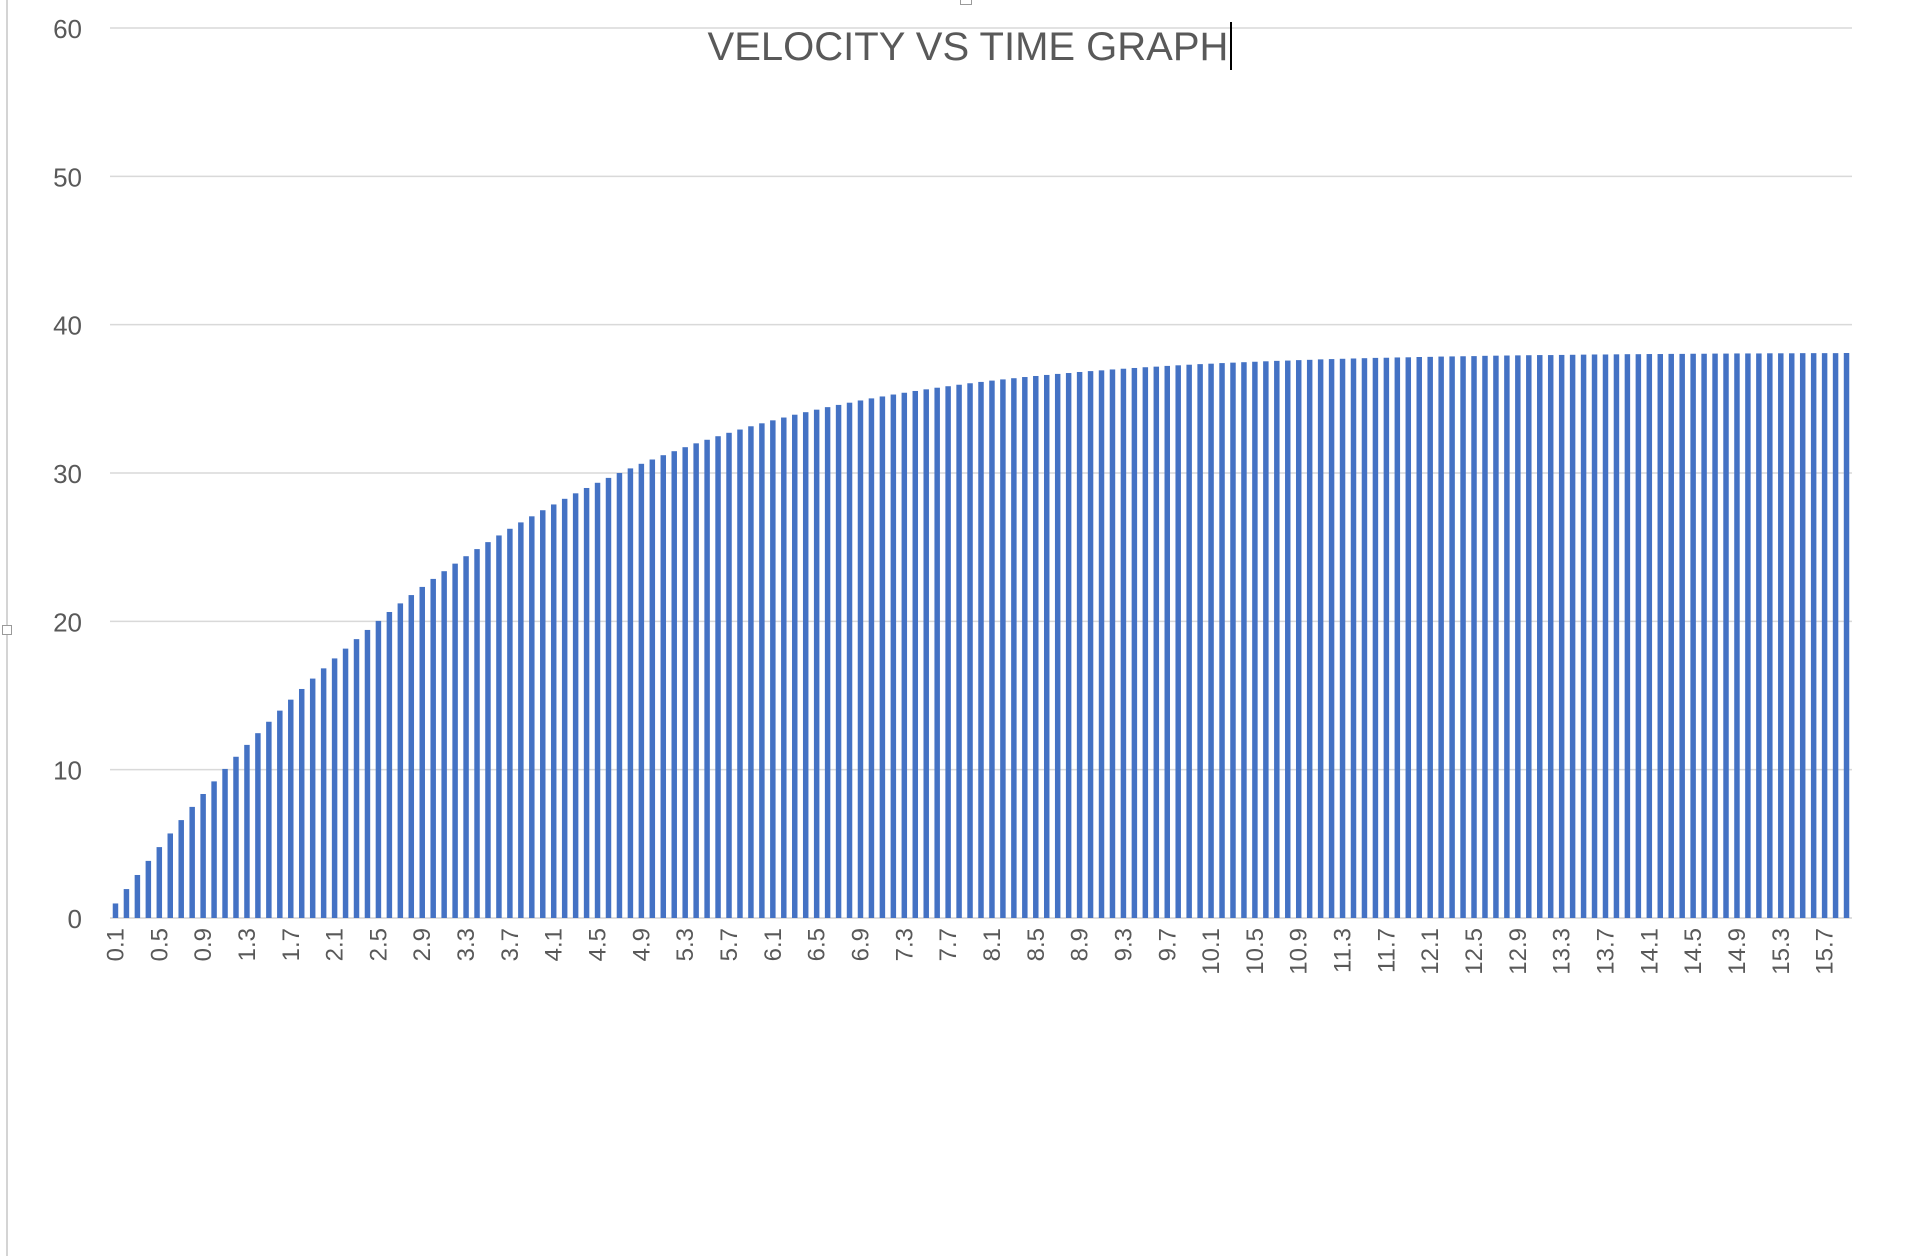 The image size is (1908, 1256). I want to click on top-resize-handle, so click(966, 2).